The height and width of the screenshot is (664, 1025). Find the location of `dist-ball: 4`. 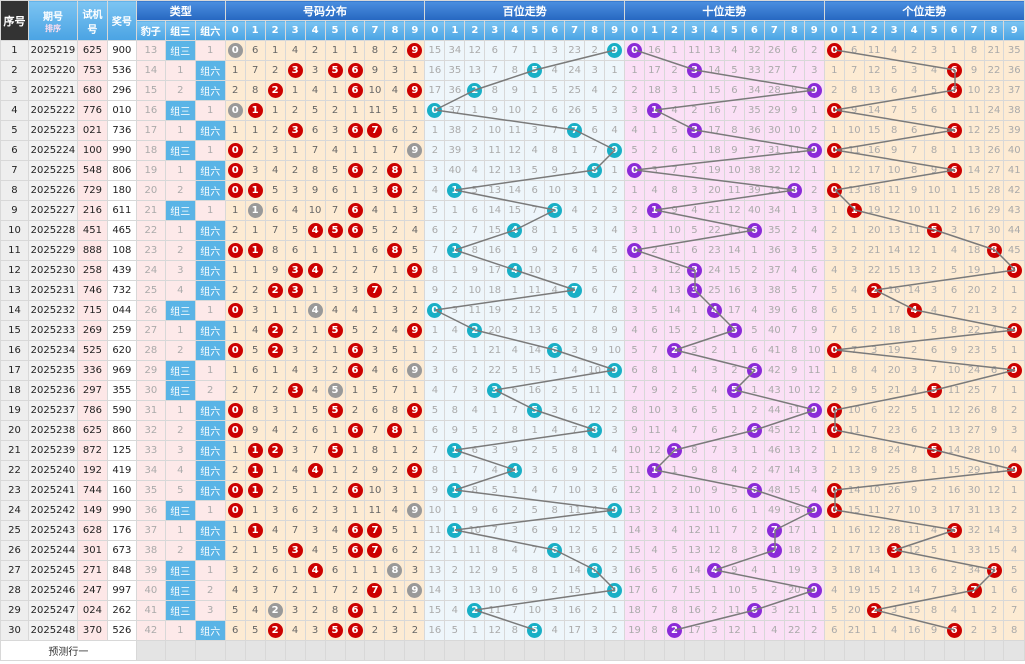

dist-ball: 4 is located at coordinates (315, 310).